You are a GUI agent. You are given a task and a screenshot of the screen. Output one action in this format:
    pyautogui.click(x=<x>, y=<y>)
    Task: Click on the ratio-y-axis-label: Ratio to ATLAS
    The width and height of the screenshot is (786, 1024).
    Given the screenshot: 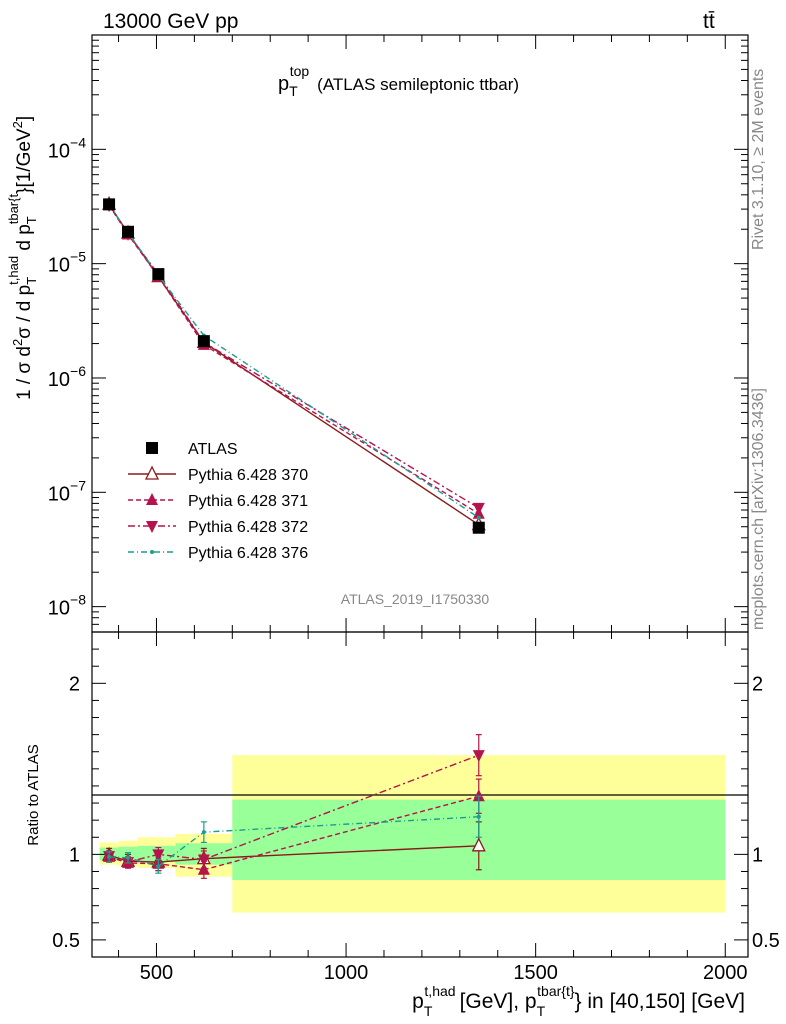 What is the action you would take?
    pyautogui.click(x=33, y=794)
    